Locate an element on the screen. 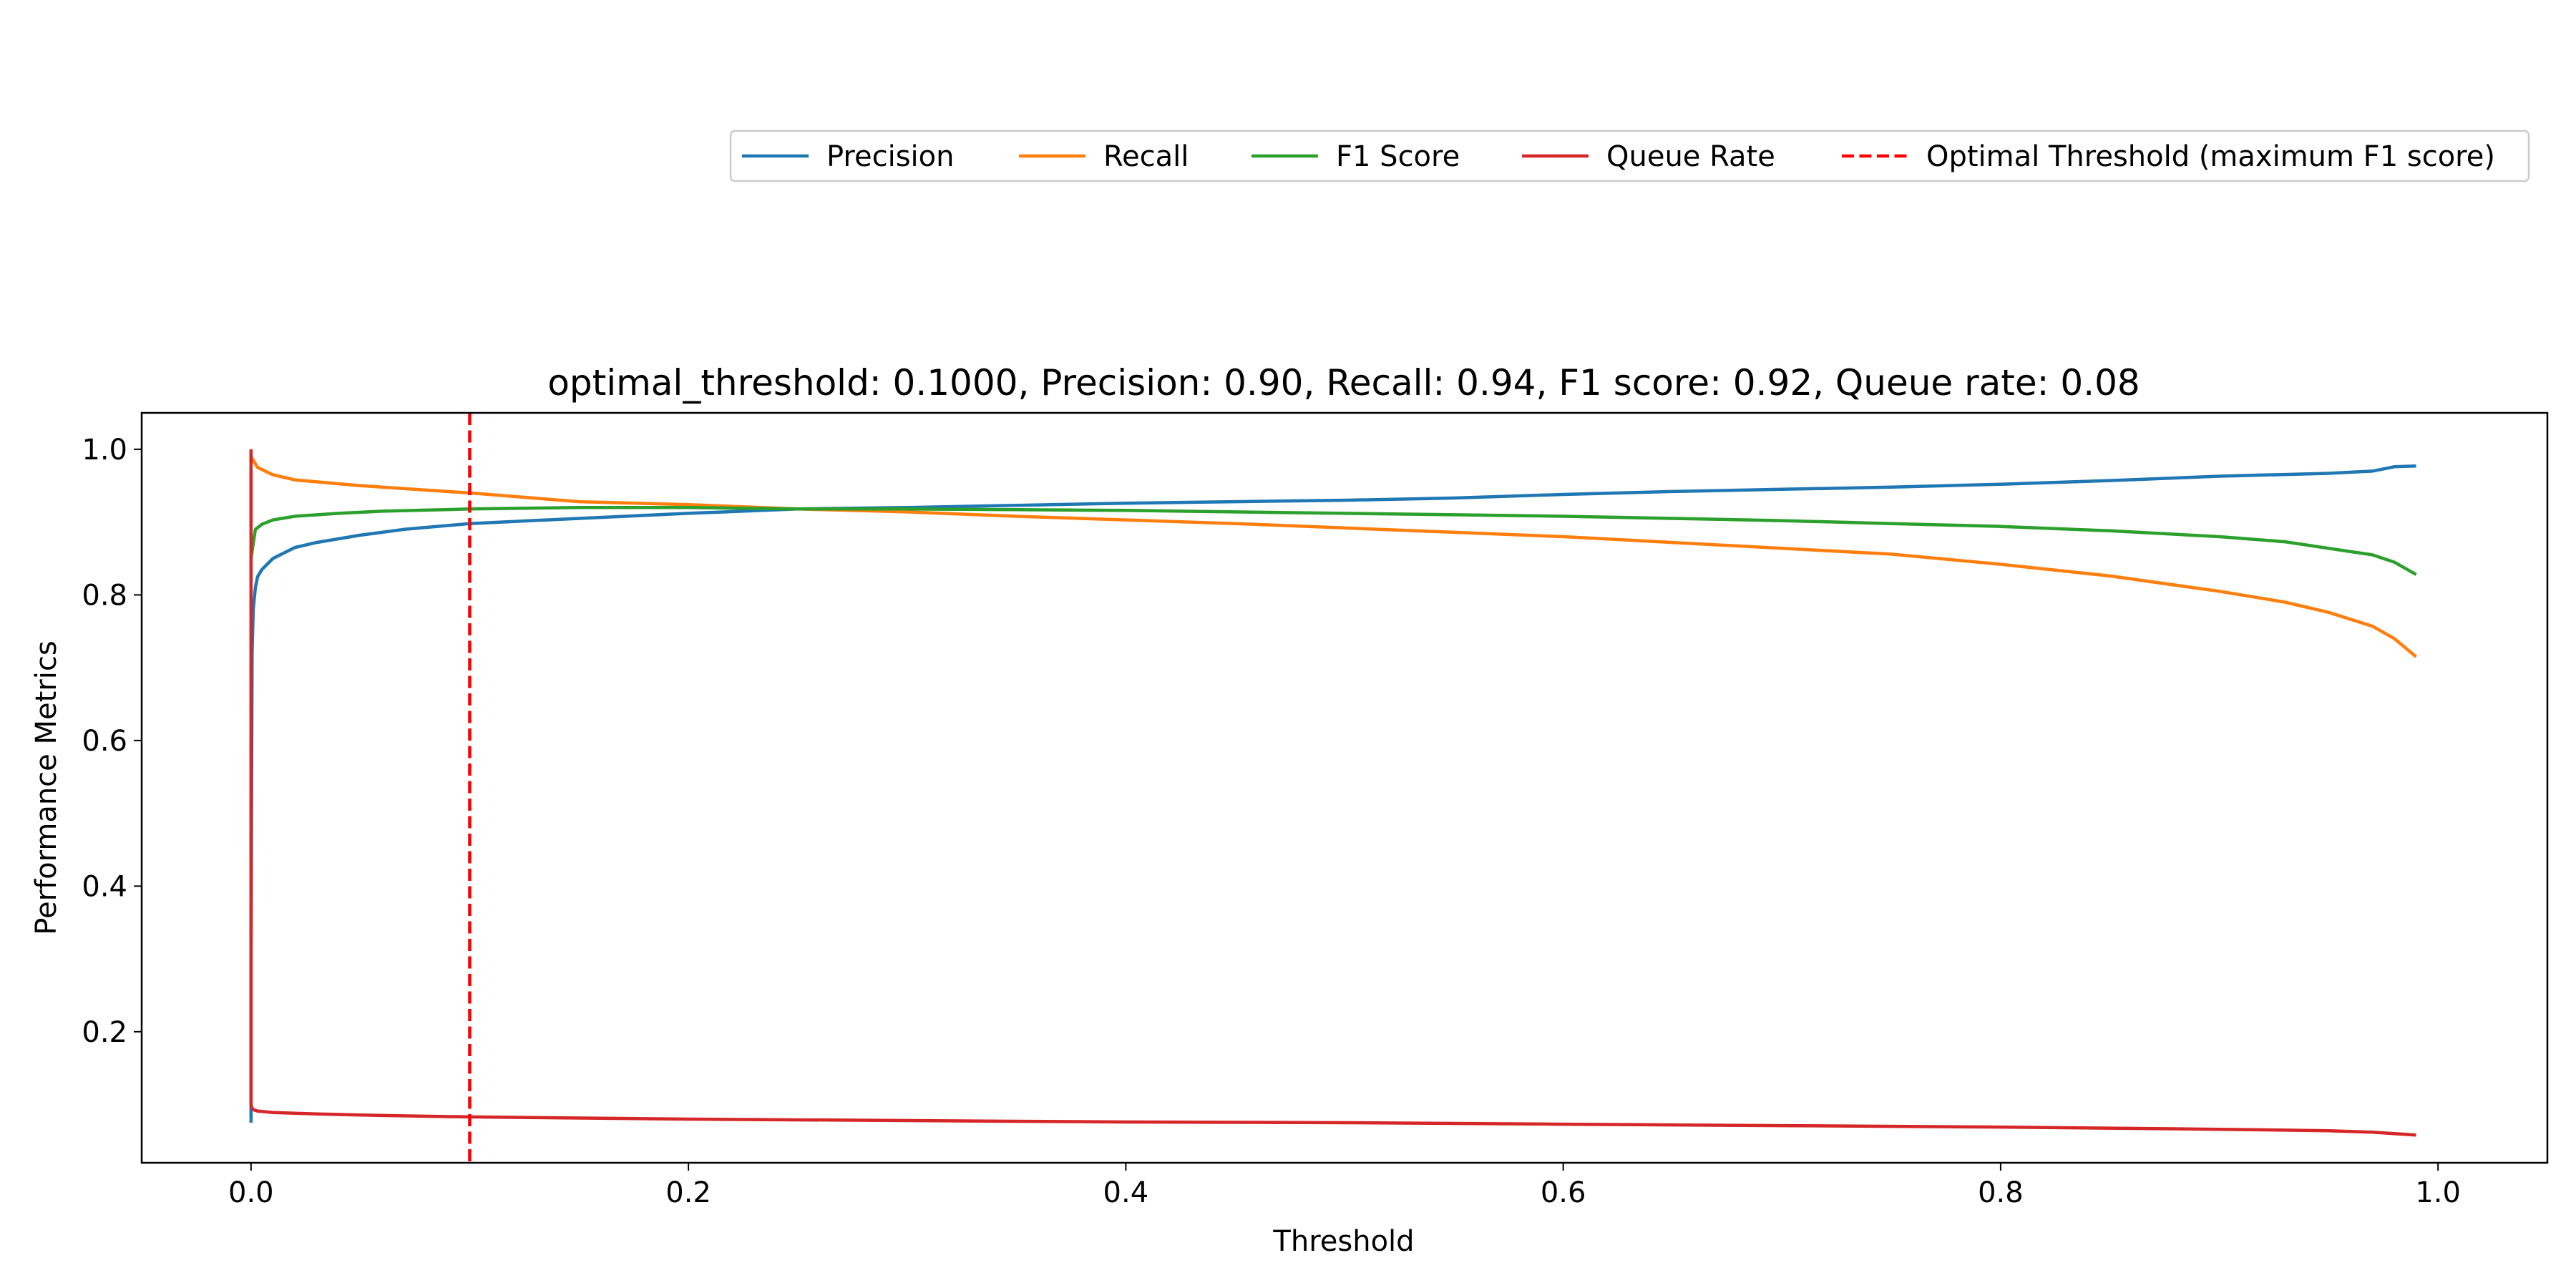  y-tick-label: 1.0 is located at coordinates (104, 450).